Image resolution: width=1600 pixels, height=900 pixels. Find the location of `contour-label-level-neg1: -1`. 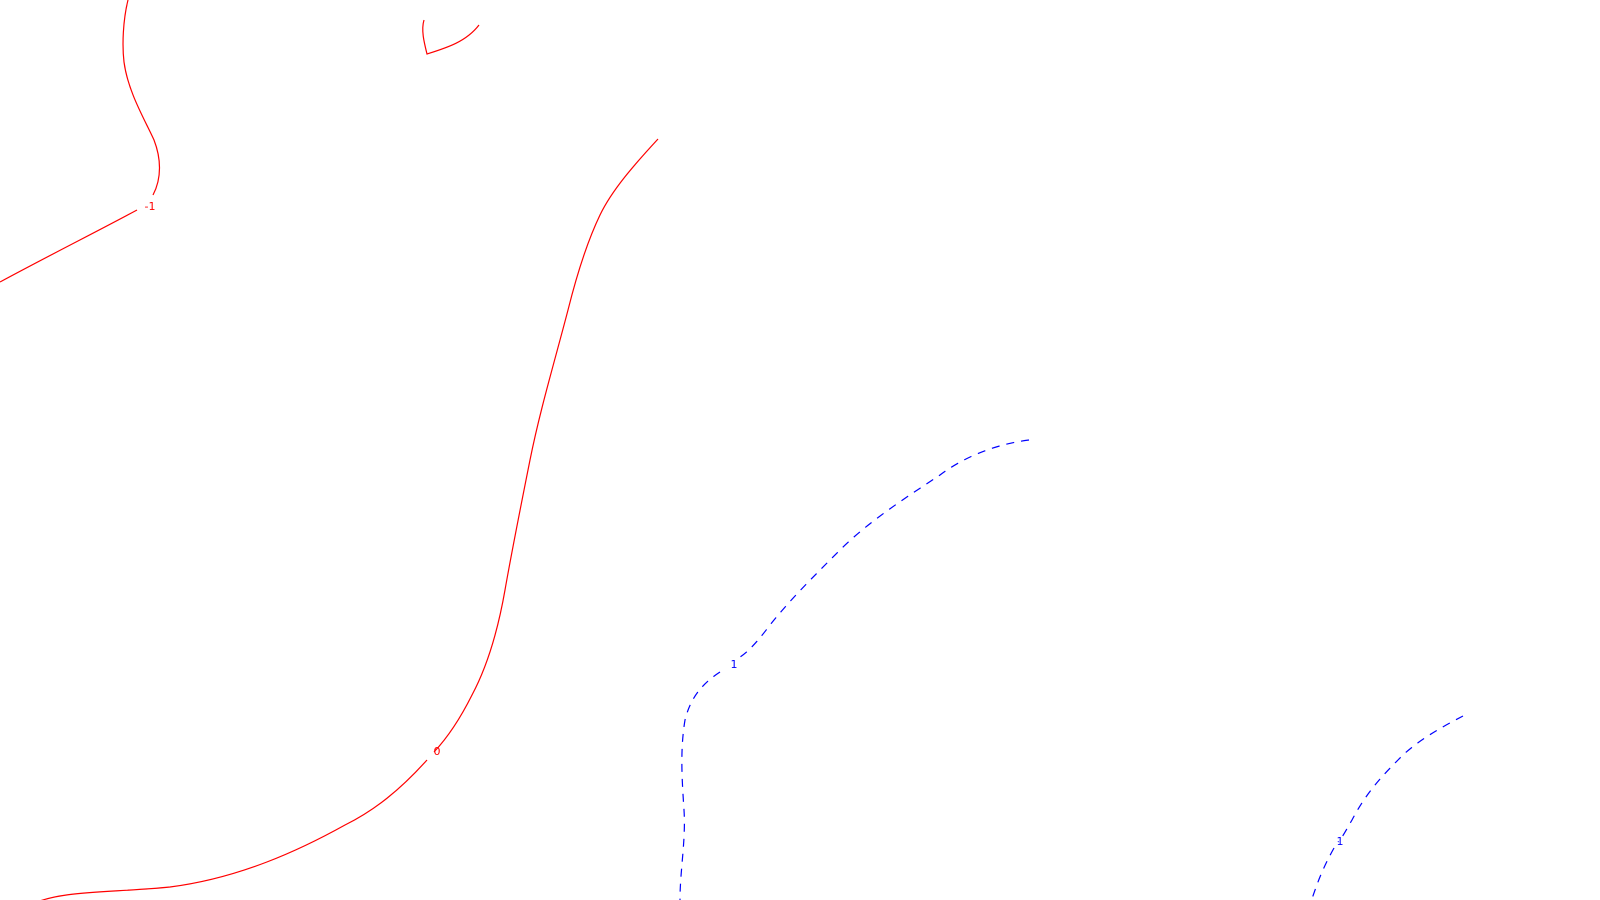

contour-label-level-neg1: -1 is located at coordinates (150, 206).